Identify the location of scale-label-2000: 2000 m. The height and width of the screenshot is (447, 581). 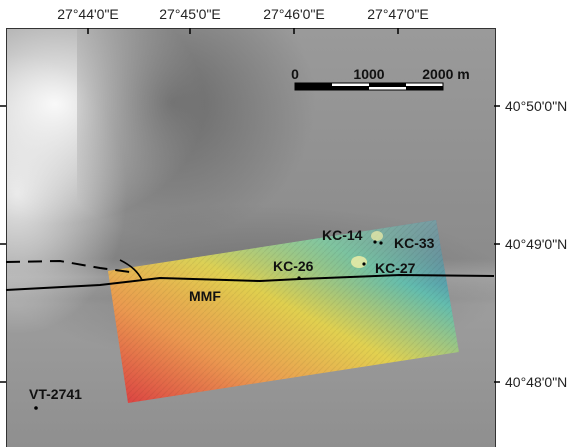
(446, 74).